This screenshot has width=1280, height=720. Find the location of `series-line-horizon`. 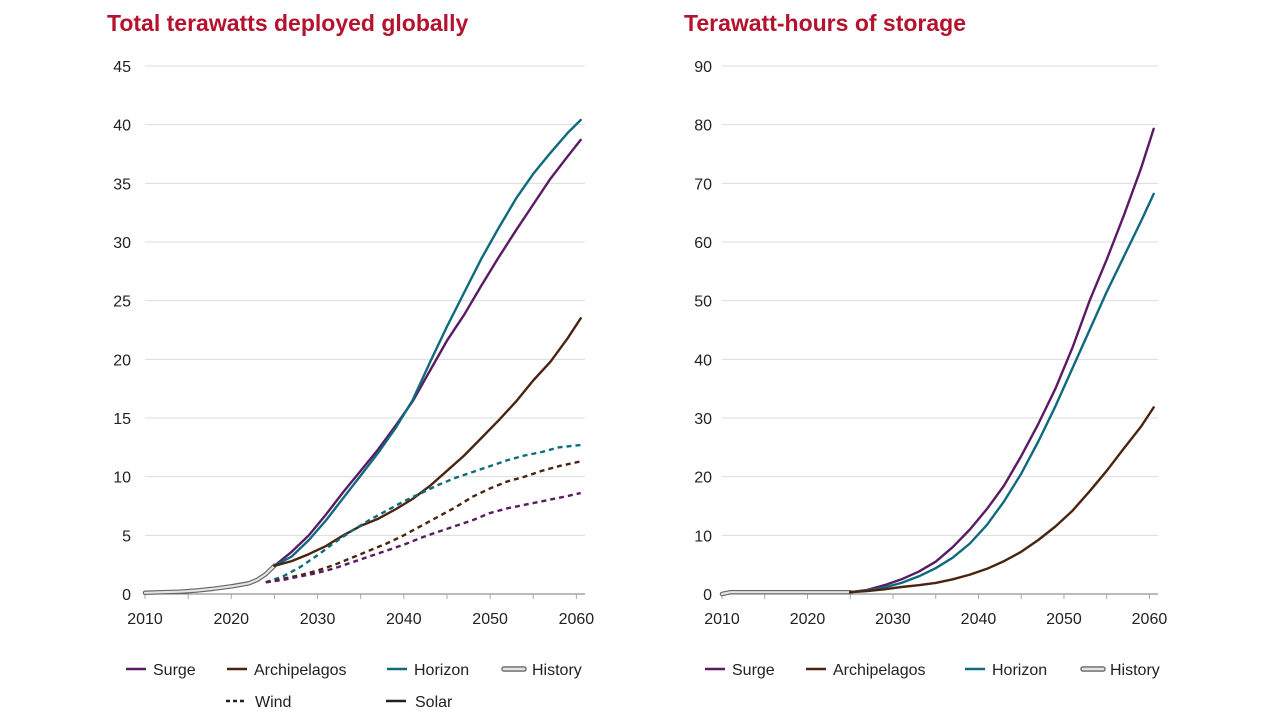

series-line-horizon is located at coordinates (1002, 393).